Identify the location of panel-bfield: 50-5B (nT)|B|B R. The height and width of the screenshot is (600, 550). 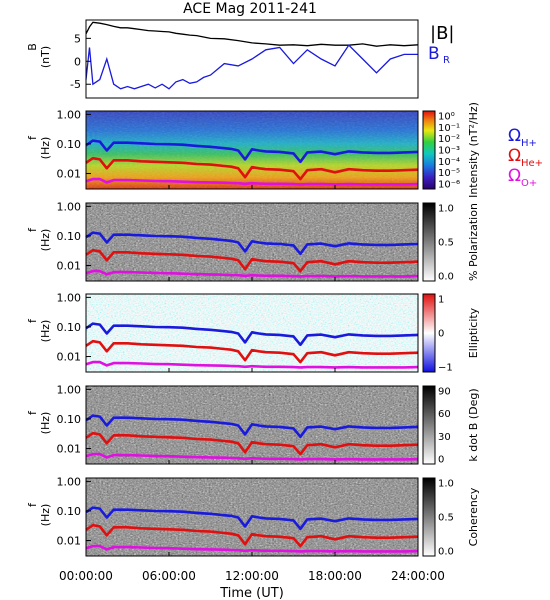
(240, 59).